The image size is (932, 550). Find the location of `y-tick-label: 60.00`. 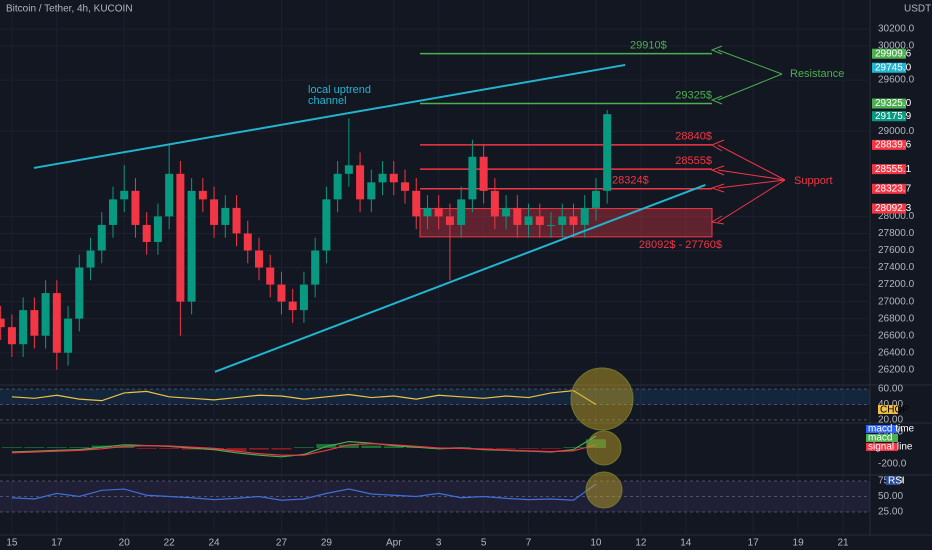

y-tick-label: 60.00 is located at coordinates (890, 389).